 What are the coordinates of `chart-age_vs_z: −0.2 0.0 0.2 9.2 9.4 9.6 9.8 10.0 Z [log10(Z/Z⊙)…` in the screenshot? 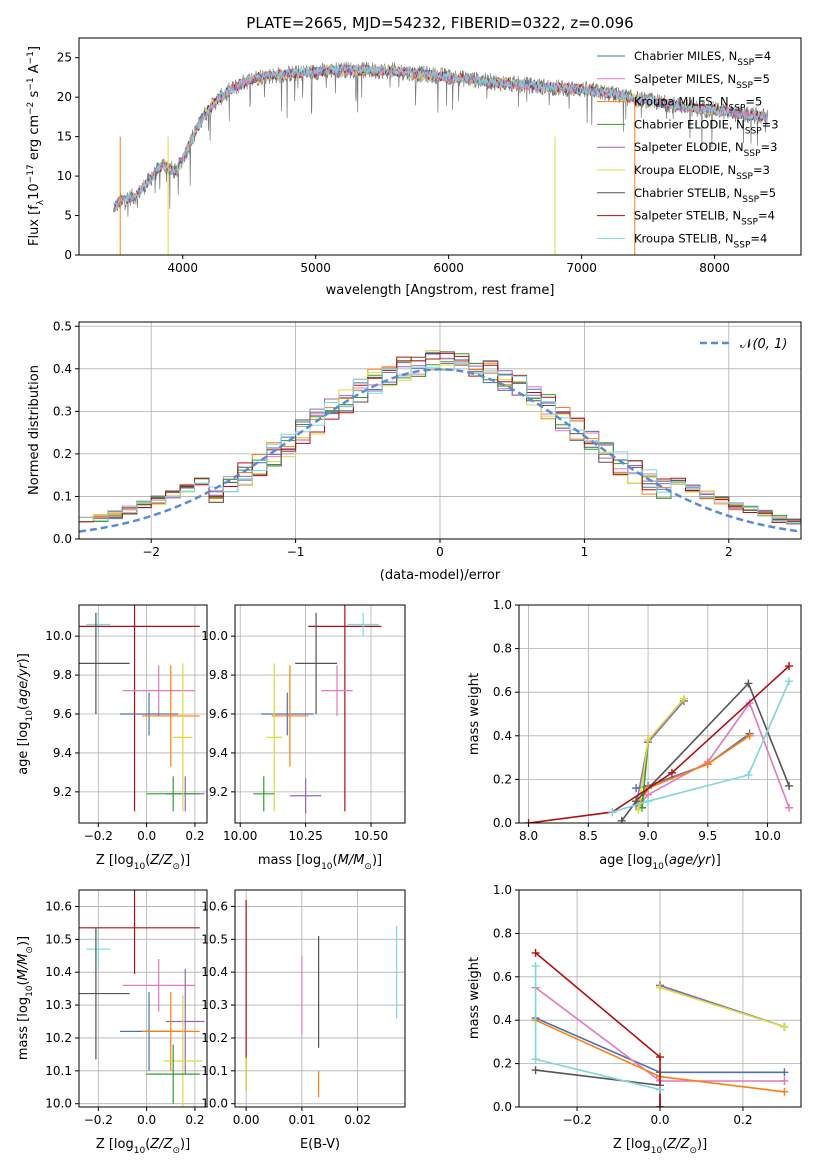 It's located at (112, 738).